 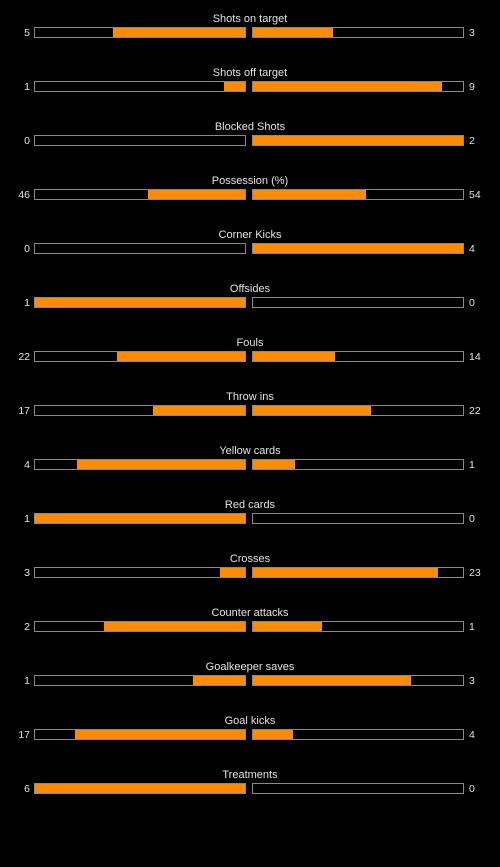 I want to click on stat-label: Red cards, so click(x=250, y=505).